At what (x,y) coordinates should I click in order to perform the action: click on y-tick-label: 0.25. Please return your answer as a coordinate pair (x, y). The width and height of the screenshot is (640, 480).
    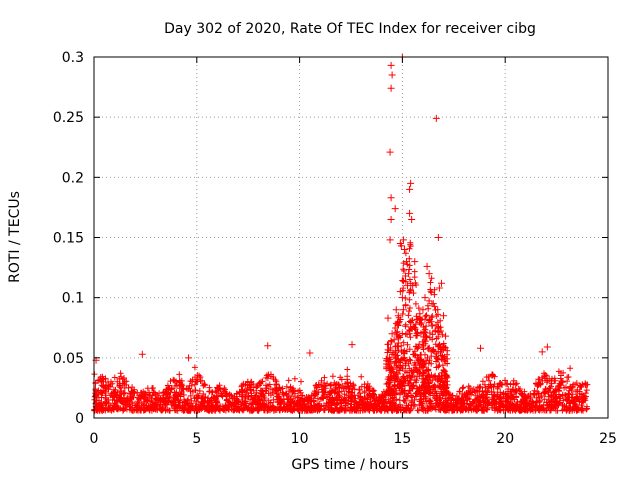
    Looking at the image, I should click on (68, 118).